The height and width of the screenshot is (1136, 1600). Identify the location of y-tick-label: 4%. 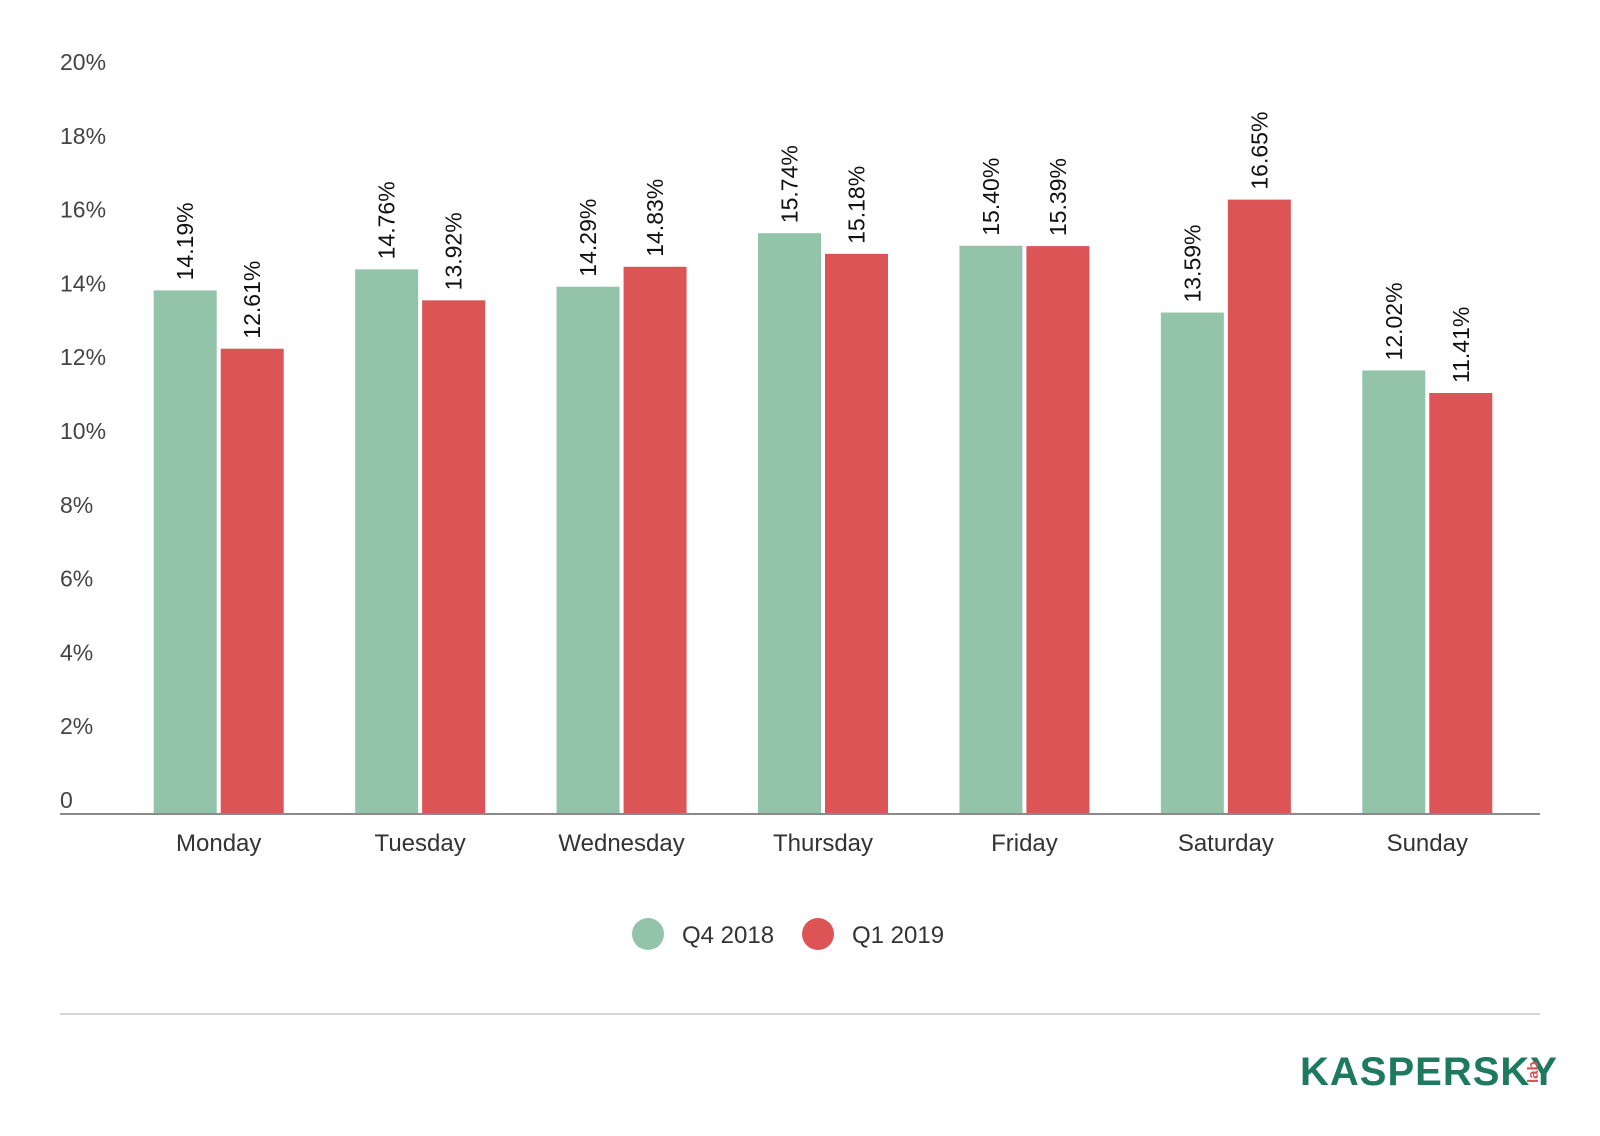
(76, 652).